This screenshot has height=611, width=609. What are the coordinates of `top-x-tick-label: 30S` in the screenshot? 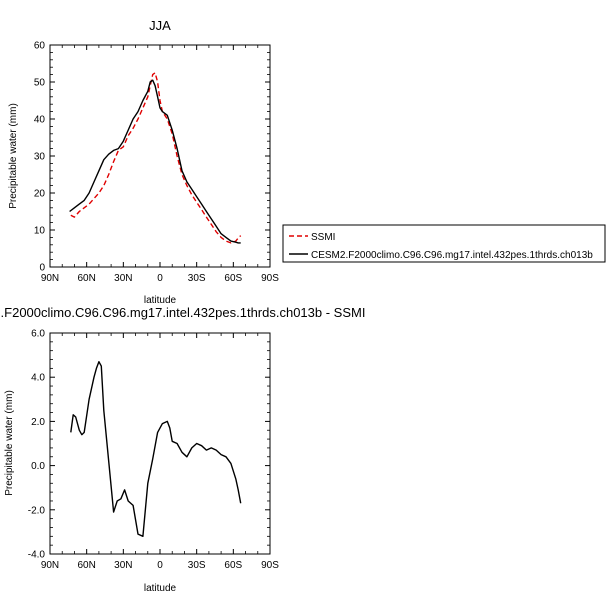 It's located at (197, 278).